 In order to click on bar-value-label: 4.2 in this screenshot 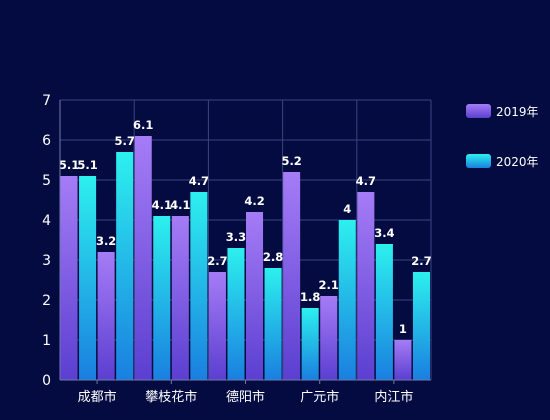, I will do `click(254, 201)`.